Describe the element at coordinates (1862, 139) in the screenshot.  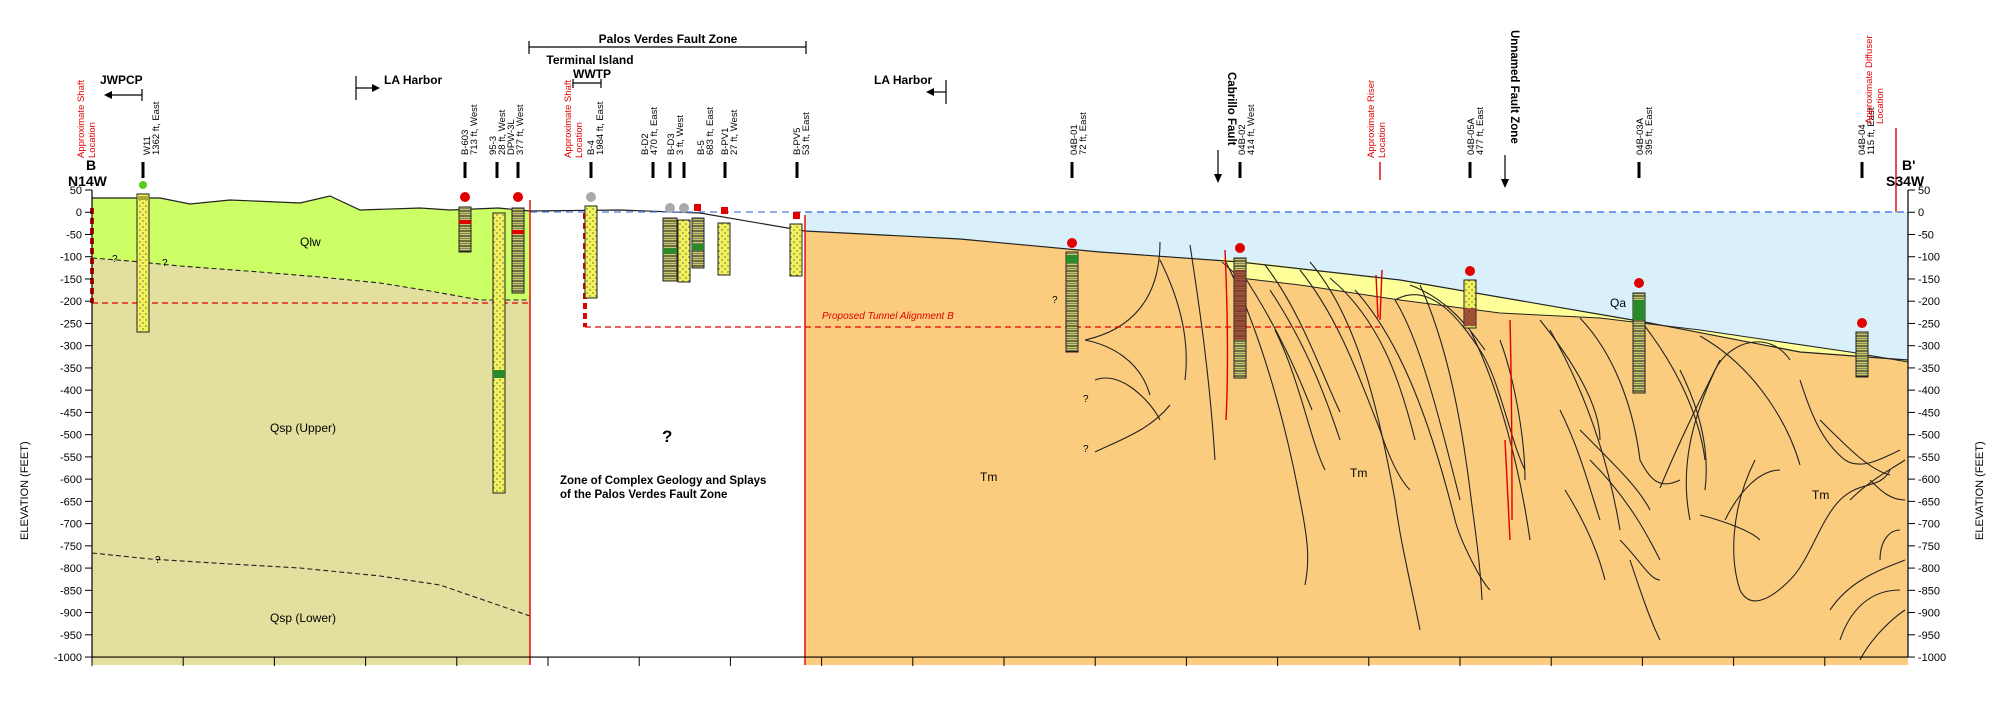
I see `svg-text: 04B-04` at that location.